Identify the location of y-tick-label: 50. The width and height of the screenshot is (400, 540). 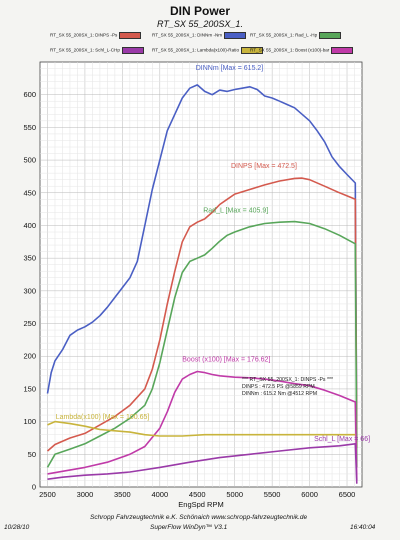
(32, 454).